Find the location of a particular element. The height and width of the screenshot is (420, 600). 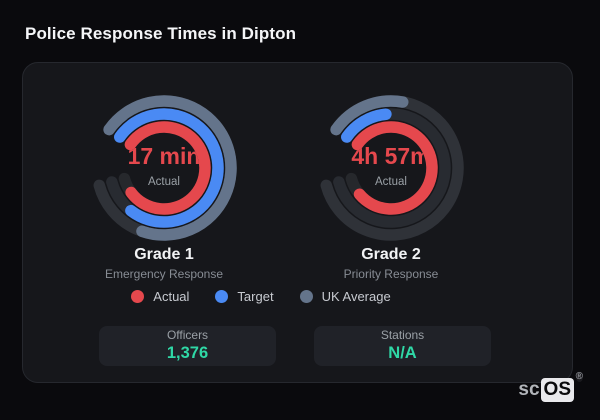

gauge-grade-1-svg is located at coordinates (164, 168).